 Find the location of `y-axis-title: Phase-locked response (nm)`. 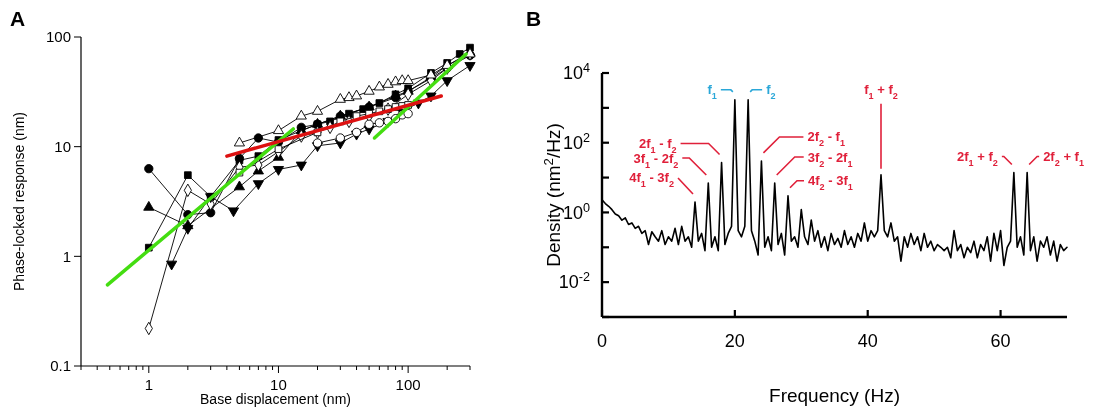

y-axis-title: Phase-locked response (nm) is located at coordinates (19, 201).